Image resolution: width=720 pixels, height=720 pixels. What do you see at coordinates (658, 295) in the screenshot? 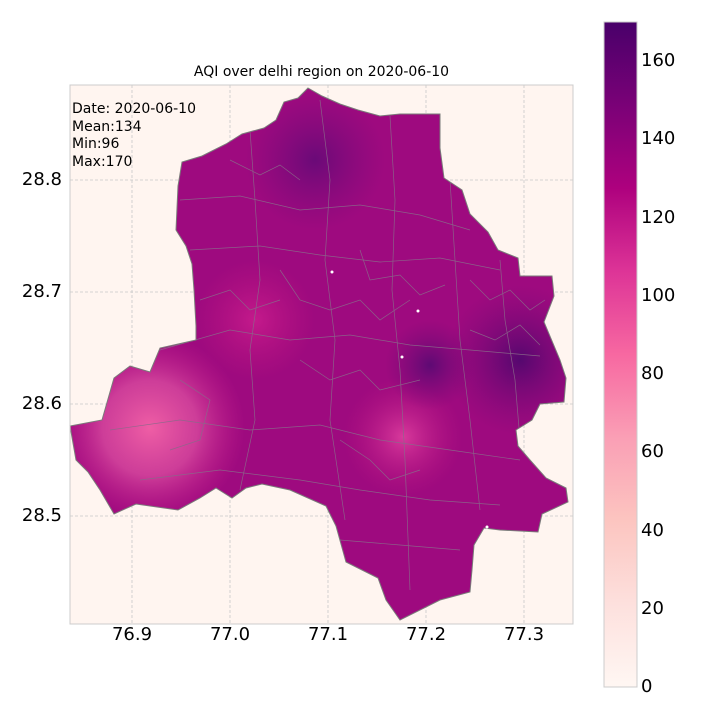
I see `colorbar-tick-label: 100` at bounding box center [658, 295].